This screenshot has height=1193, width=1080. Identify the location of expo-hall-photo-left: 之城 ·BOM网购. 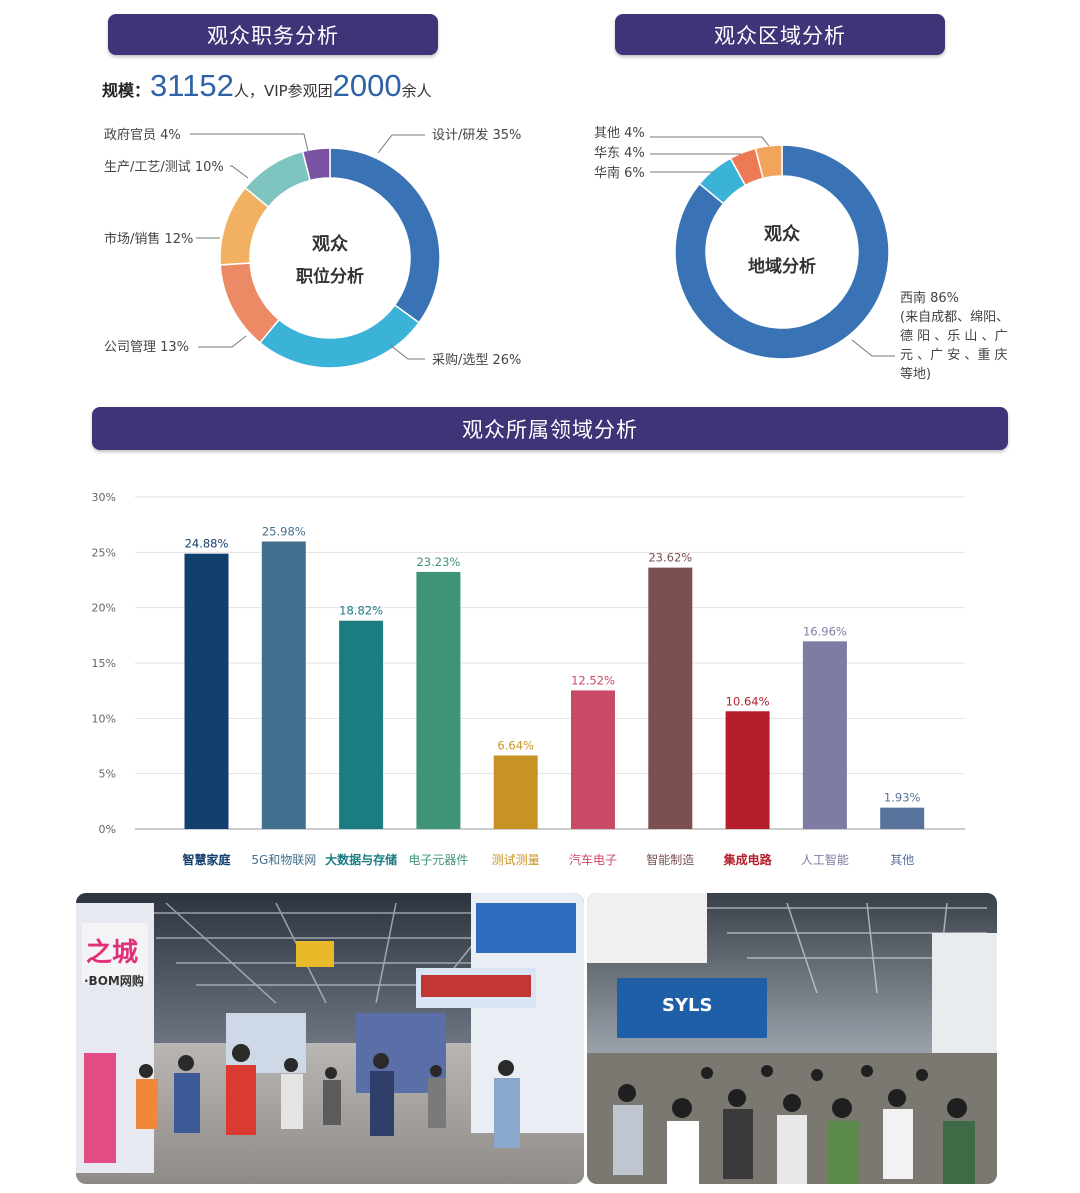
(330, 1038).